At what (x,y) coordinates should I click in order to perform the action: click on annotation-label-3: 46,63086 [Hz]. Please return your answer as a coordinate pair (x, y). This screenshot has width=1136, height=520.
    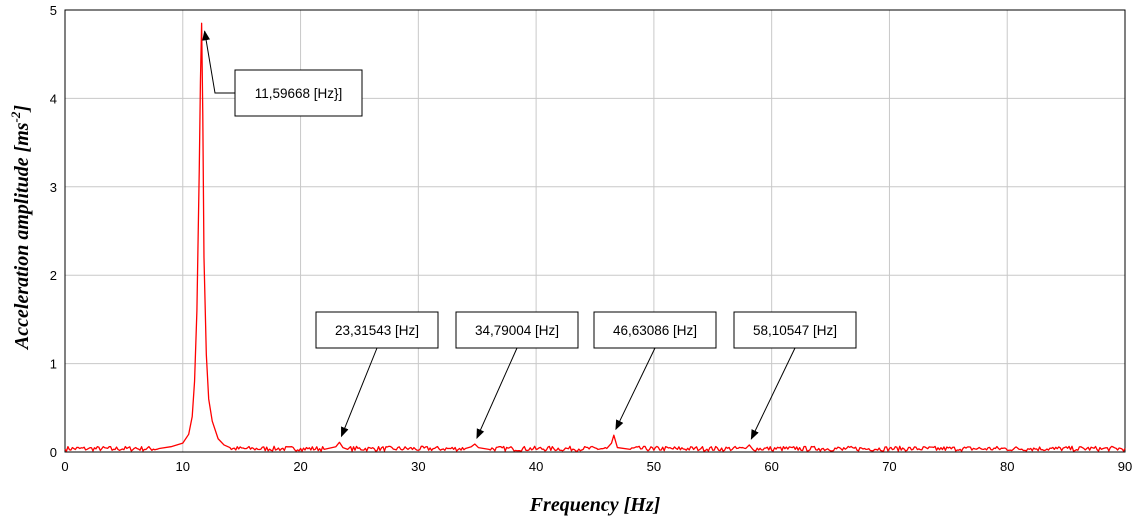
    Looking at the image, I should click on (655, 330).